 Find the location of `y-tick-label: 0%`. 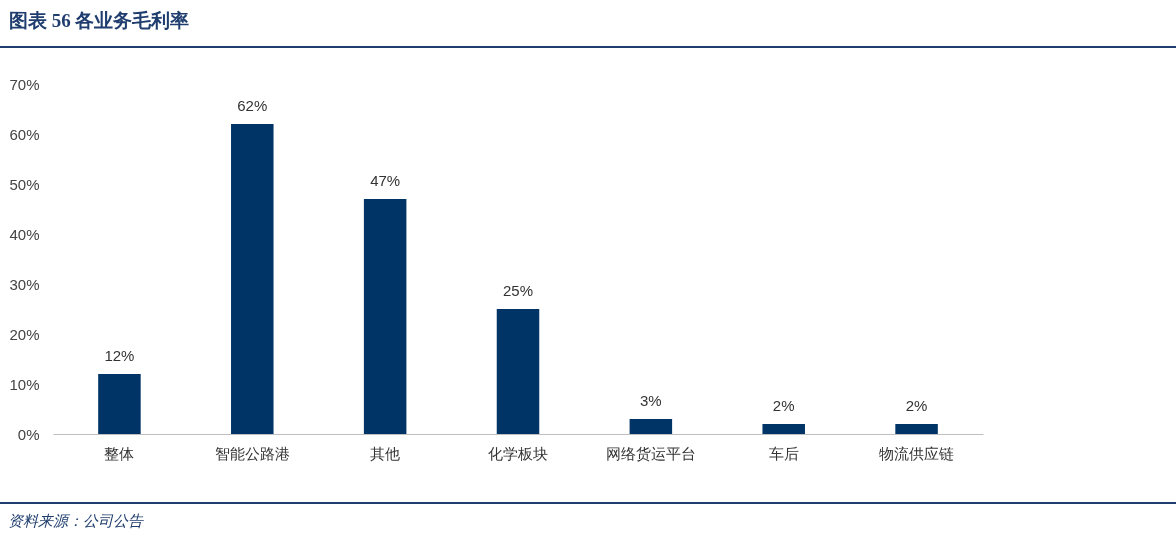

y-tick-label: 0% is located at coordinates (28, 434).